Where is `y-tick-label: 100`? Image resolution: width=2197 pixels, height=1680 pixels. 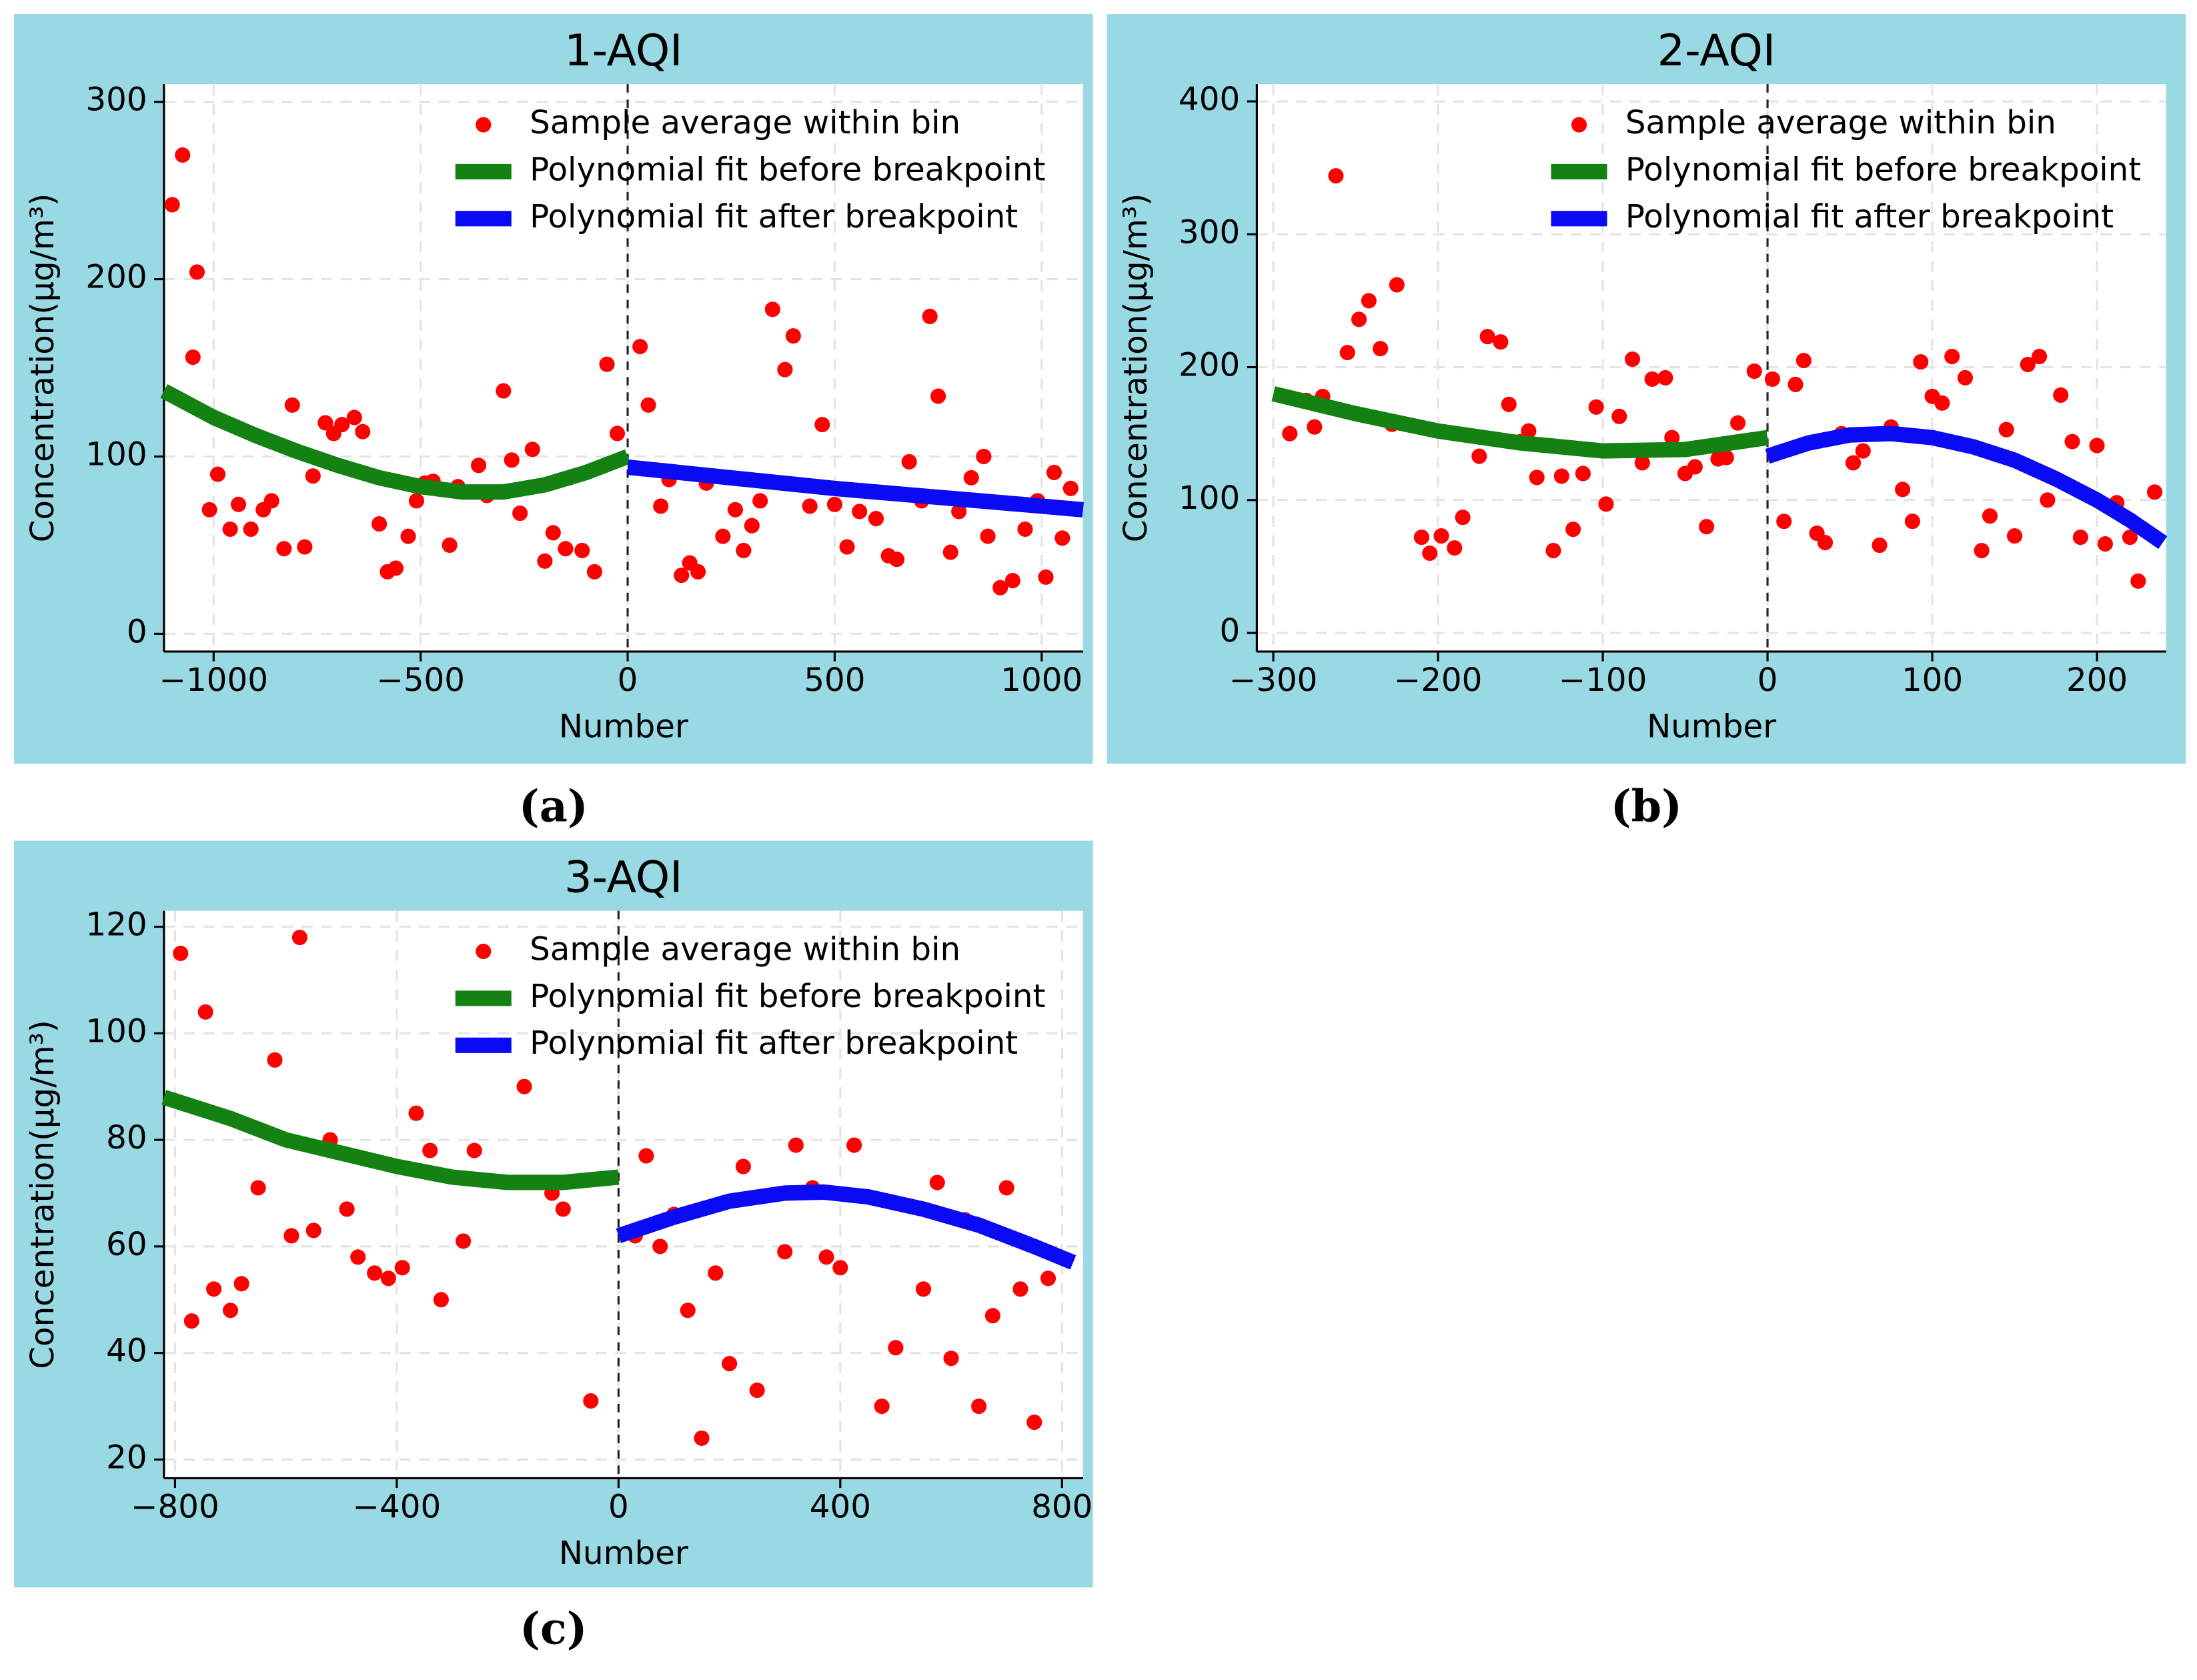 y-tick-label: 100 is located at coordinates (116, 454).